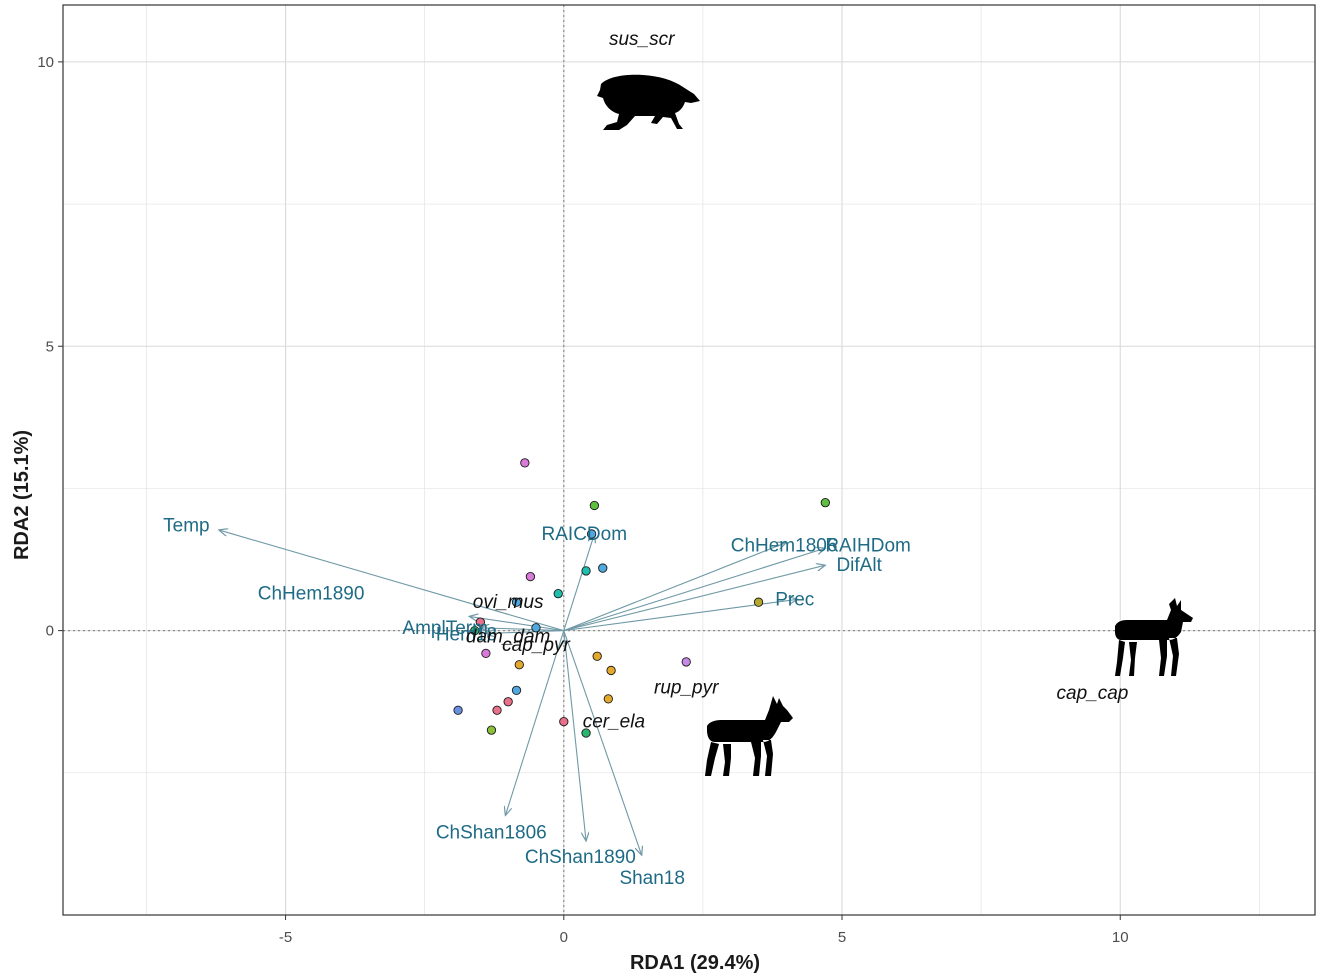 This screenshot has width=1333, height=979. I want to click on species-label-cer-ela: cer_ela, so click(614, 722).